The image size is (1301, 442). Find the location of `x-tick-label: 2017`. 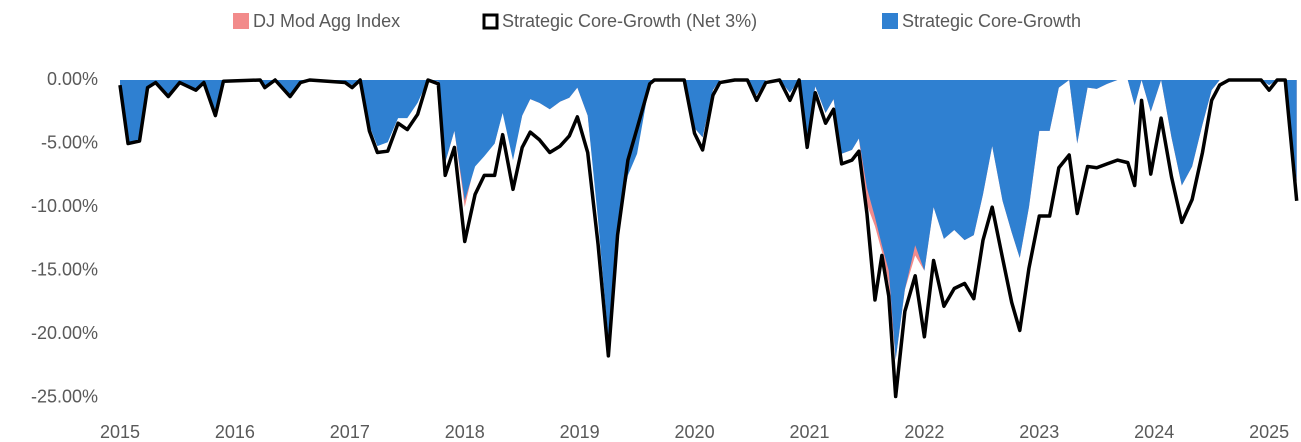

x-tick-label: 2017 is located at coordinates (350, 432).